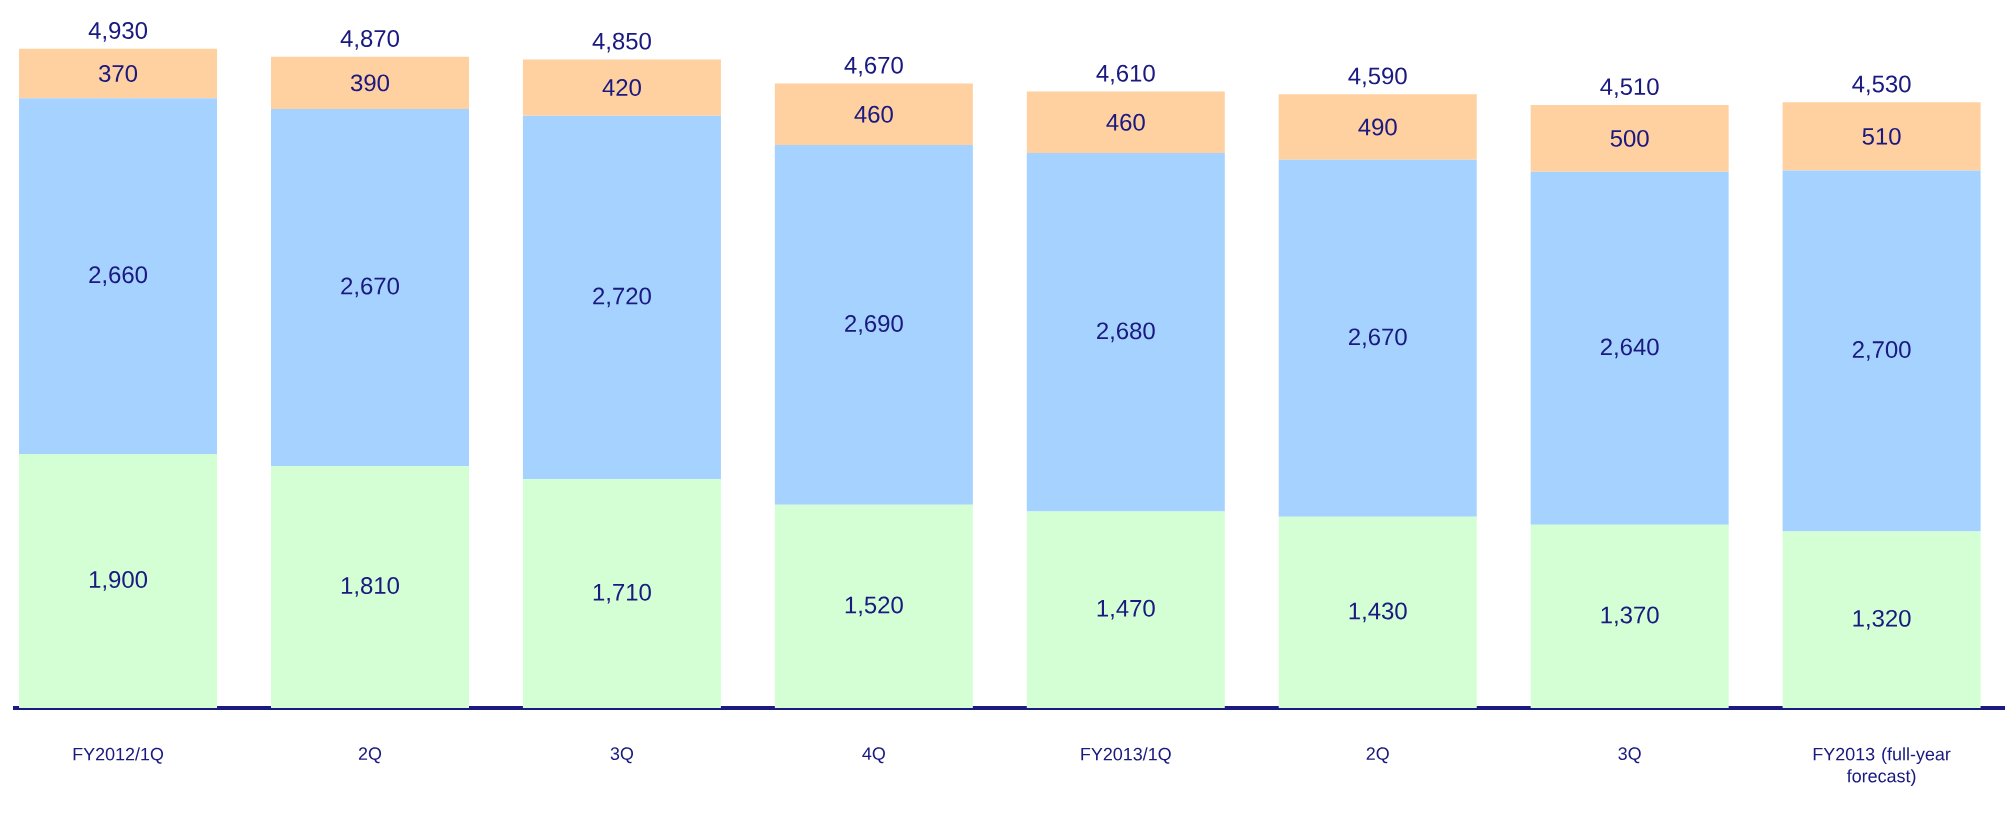 The image size is (2009, 814). I want to click on data-label: 2,680, so click(1126, 332).